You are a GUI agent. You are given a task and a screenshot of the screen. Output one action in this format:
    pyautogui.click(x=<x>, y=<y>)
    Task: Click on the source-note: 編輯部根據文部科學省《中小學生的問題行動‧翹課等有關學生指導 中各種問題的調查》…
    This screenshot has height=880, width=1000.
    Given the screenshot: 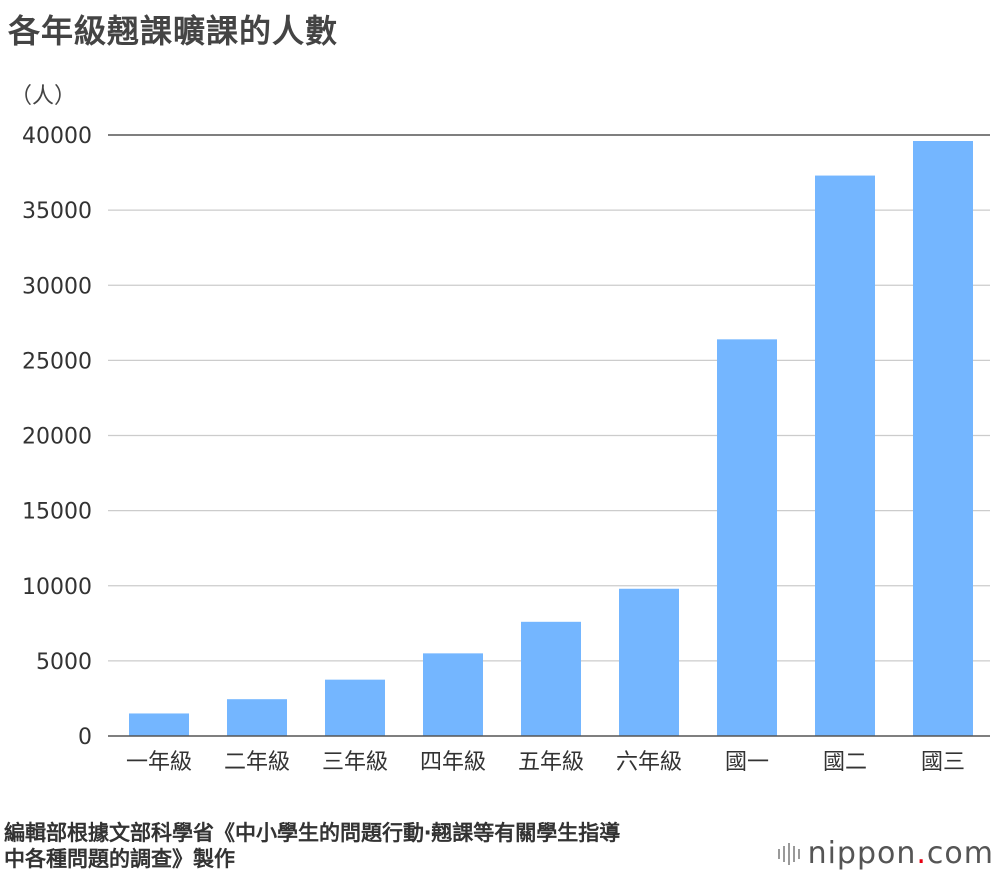 What is the action you would take?
    pyautogui.click(x=394, y=846)
    